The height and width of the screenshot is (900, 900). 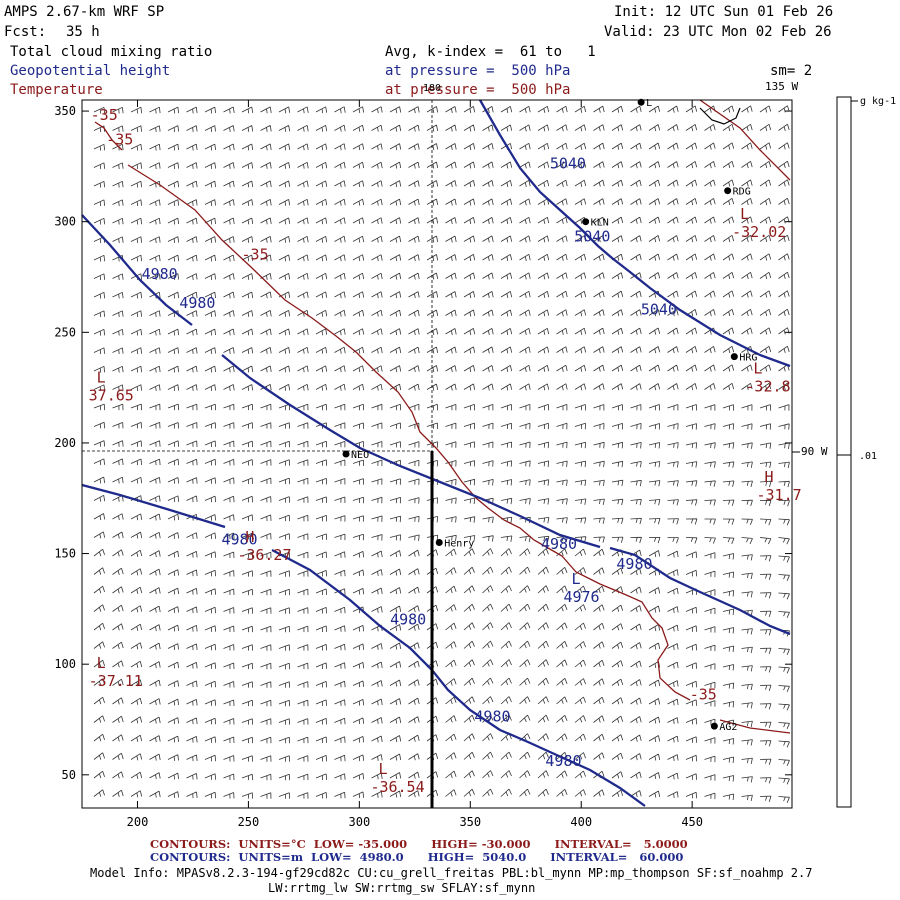 I want to click on height-contour-label: 5040, so click(x=592, y=237).